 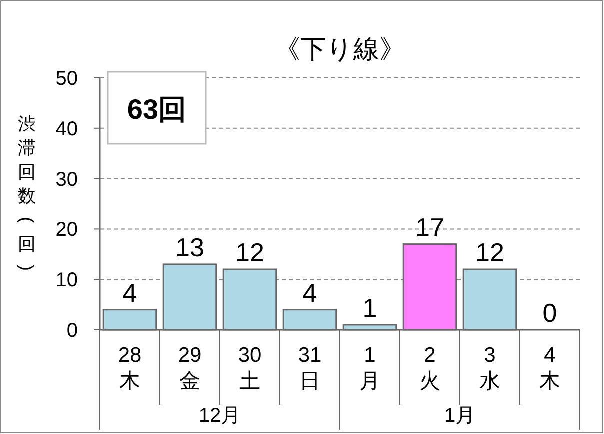 I want to click on y-tick-label: 20, so click(x=67, y=230).